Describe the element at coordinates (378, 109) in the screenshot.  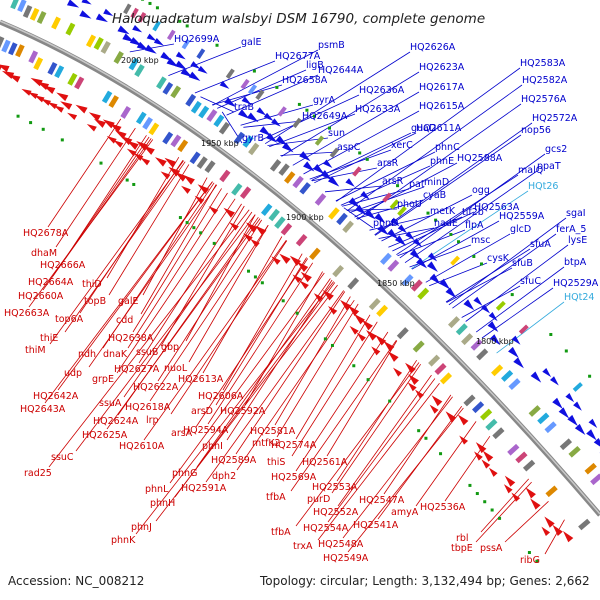
I see `forward-gene-label: HQ2633A` at that location.